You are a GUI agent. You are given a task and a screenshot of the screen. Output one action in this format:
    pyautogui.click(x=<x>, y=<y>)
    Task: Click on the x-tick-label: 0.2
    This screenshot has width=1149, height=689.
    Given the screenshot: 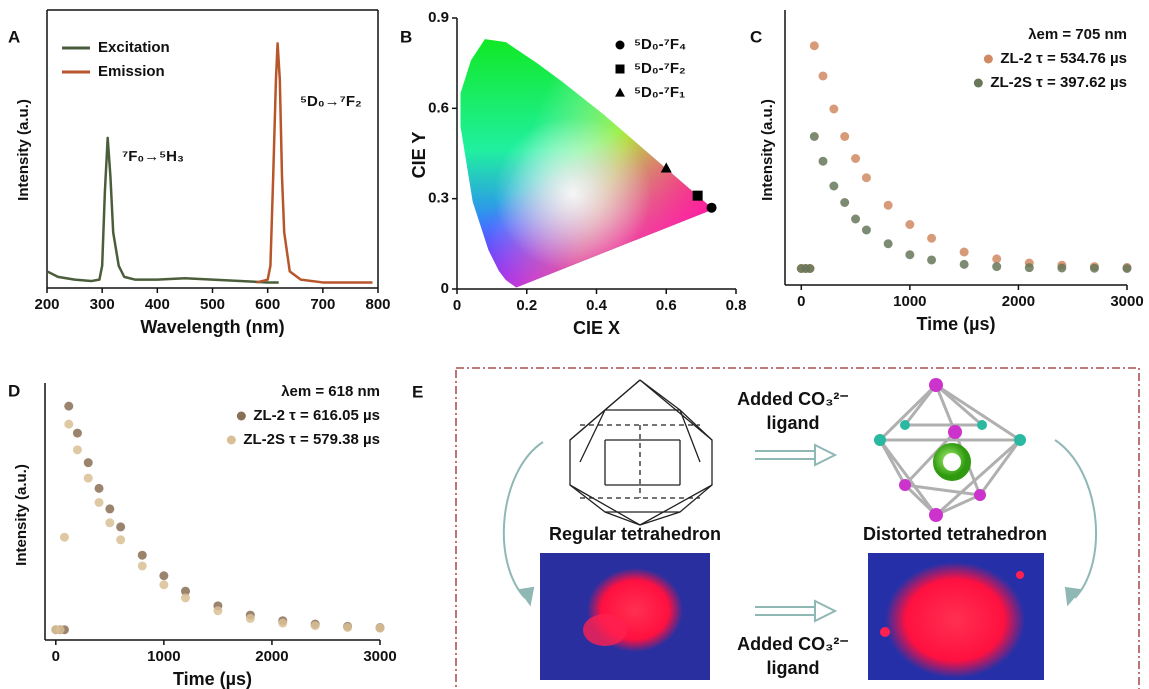 What is the action you would take?
    pyautogui.click(x=526, y=305)
    